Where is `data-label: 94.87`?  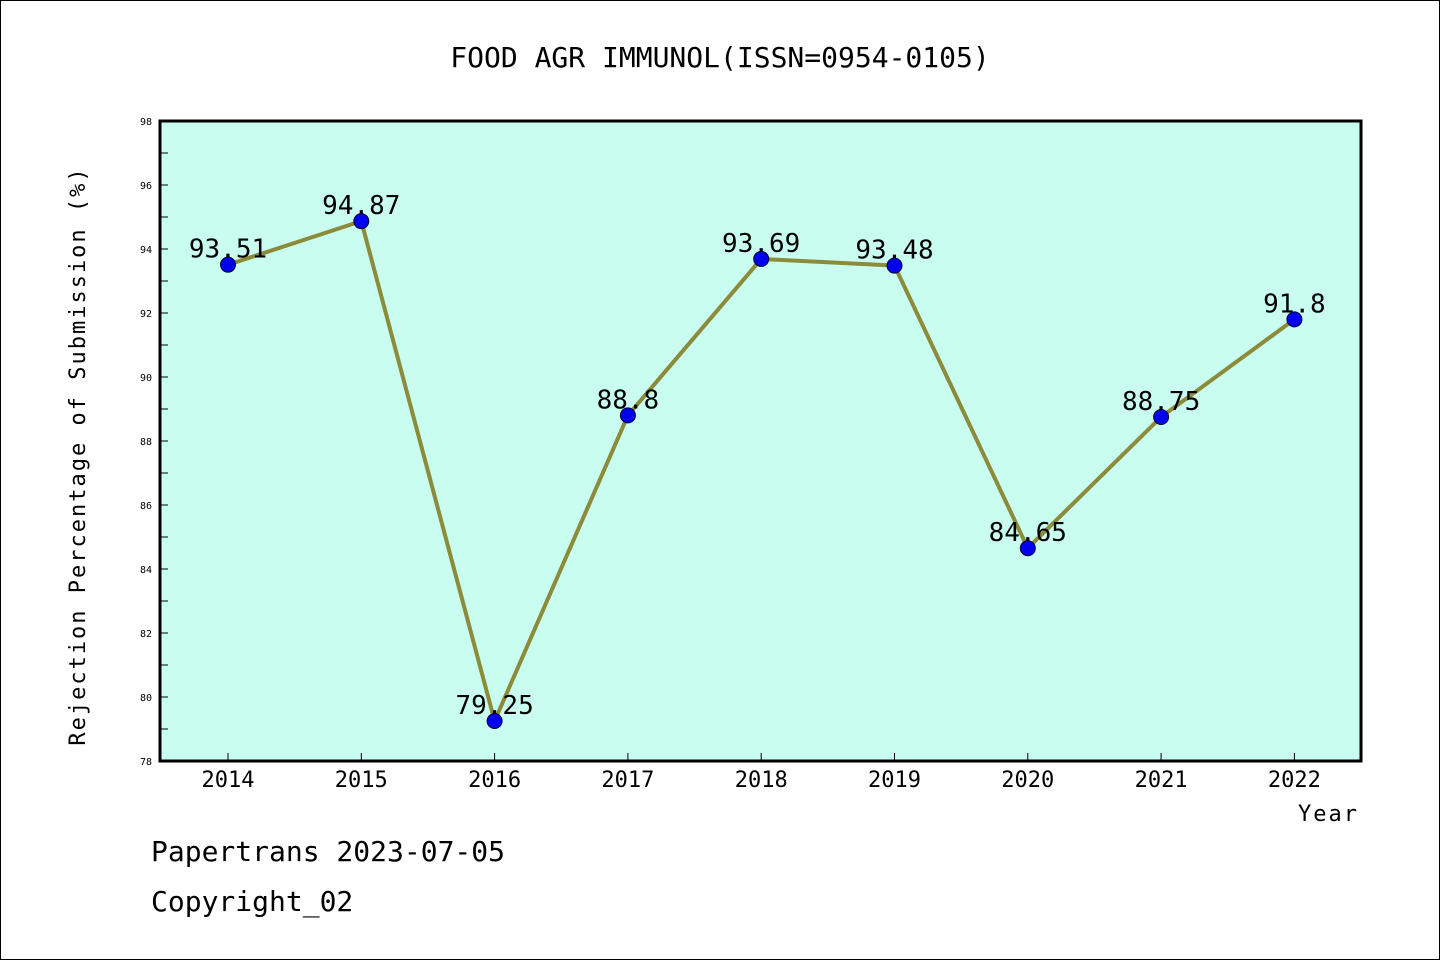
data-label: 94.87 is located at coordinates (361, 206).